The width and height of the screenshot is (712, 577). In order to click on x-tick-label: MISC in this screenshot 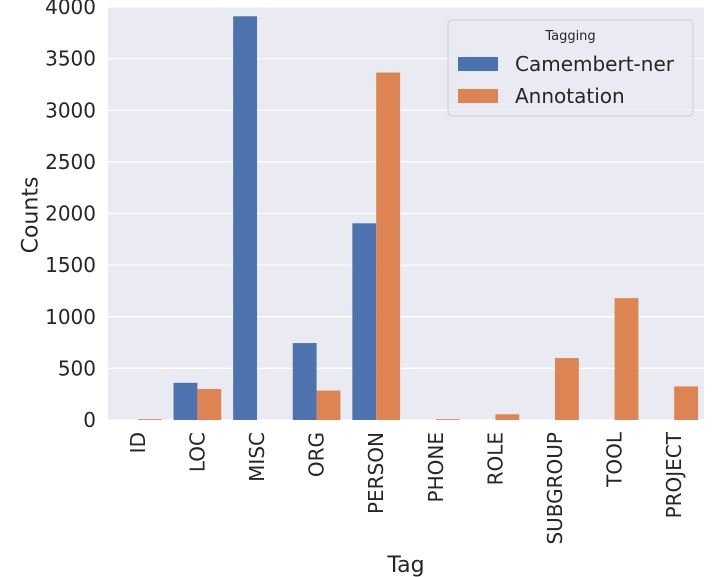, I will do `click(257, 457)`.